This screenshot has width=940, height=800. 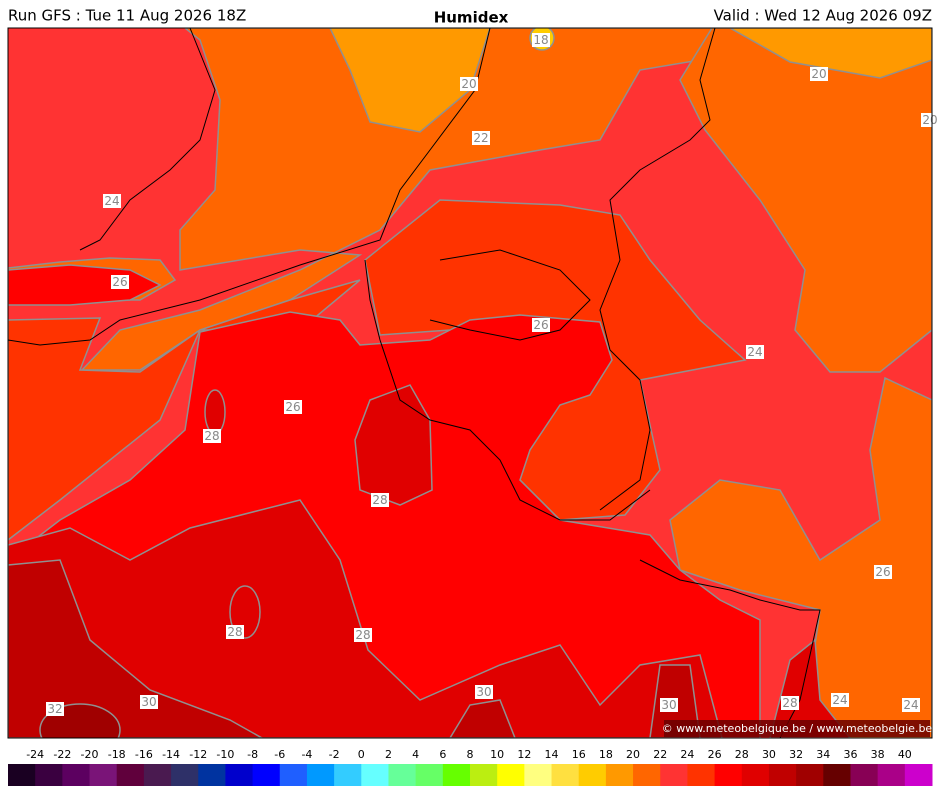 What do you see at coordinates (117, 754) in the screenshot?
I see `colorbar-tick-label: -18` at bounding box center [117, 754].